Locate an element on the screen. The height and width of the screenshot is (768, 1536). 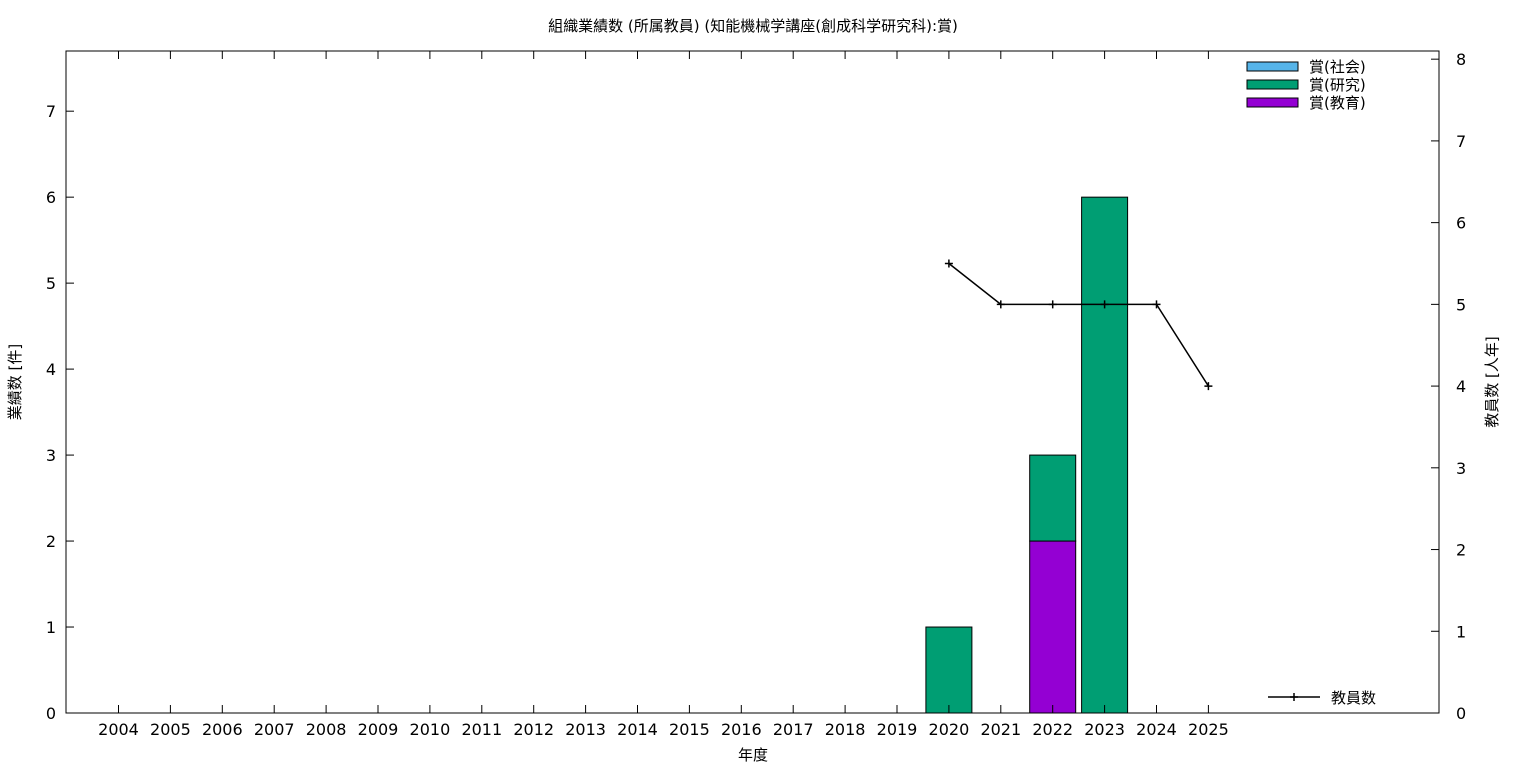
bar-2022-賞(教育) is located at coordinates (1053, 627).